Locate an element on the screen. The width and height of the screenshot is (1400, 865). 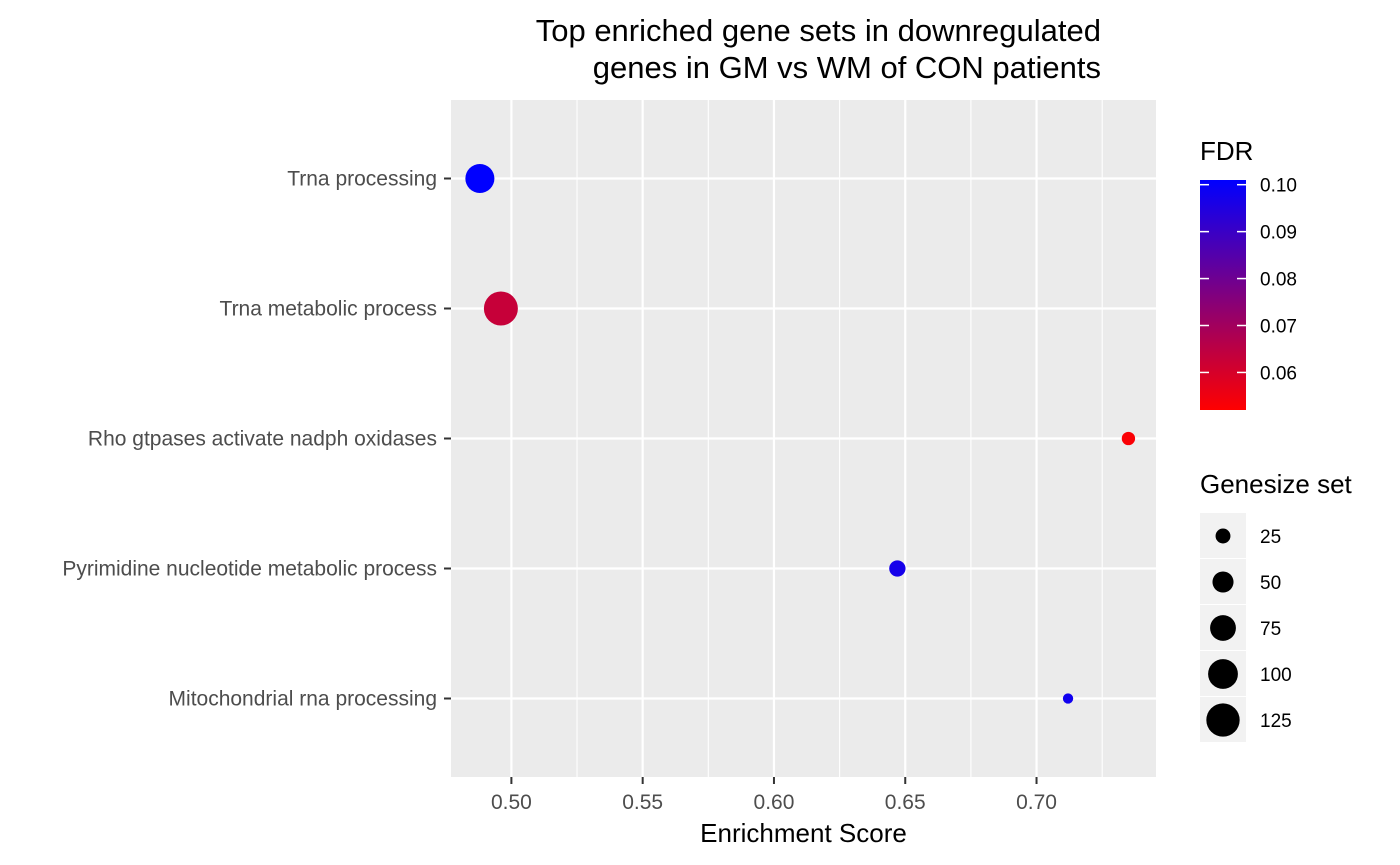
colorbar-tick-label: 0.06 is located at coordinates (1278, 373).